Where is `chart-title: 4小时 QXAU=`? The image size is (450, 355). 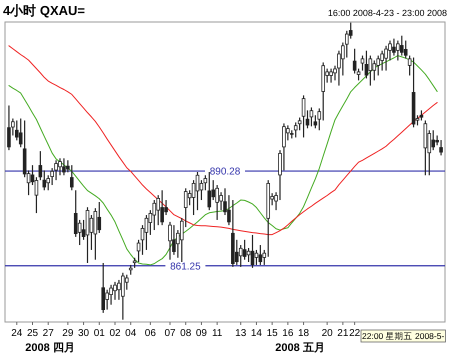
chart-title: 4小时 QXAU= is located at coordinates (44, 10).